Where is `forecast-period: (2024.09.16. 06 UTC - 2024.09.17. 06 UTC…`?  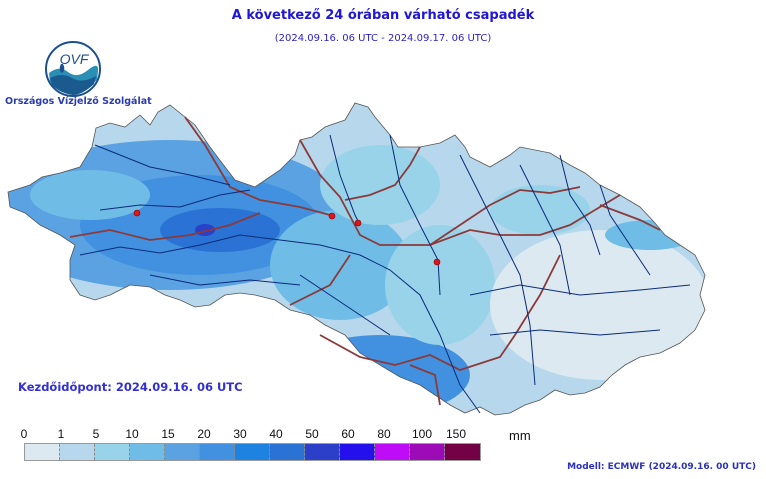 forecast-period: (2024.09.16. 06 UTC - 2024.09.17. 06 UTC… is located at coordinates (383, 38).